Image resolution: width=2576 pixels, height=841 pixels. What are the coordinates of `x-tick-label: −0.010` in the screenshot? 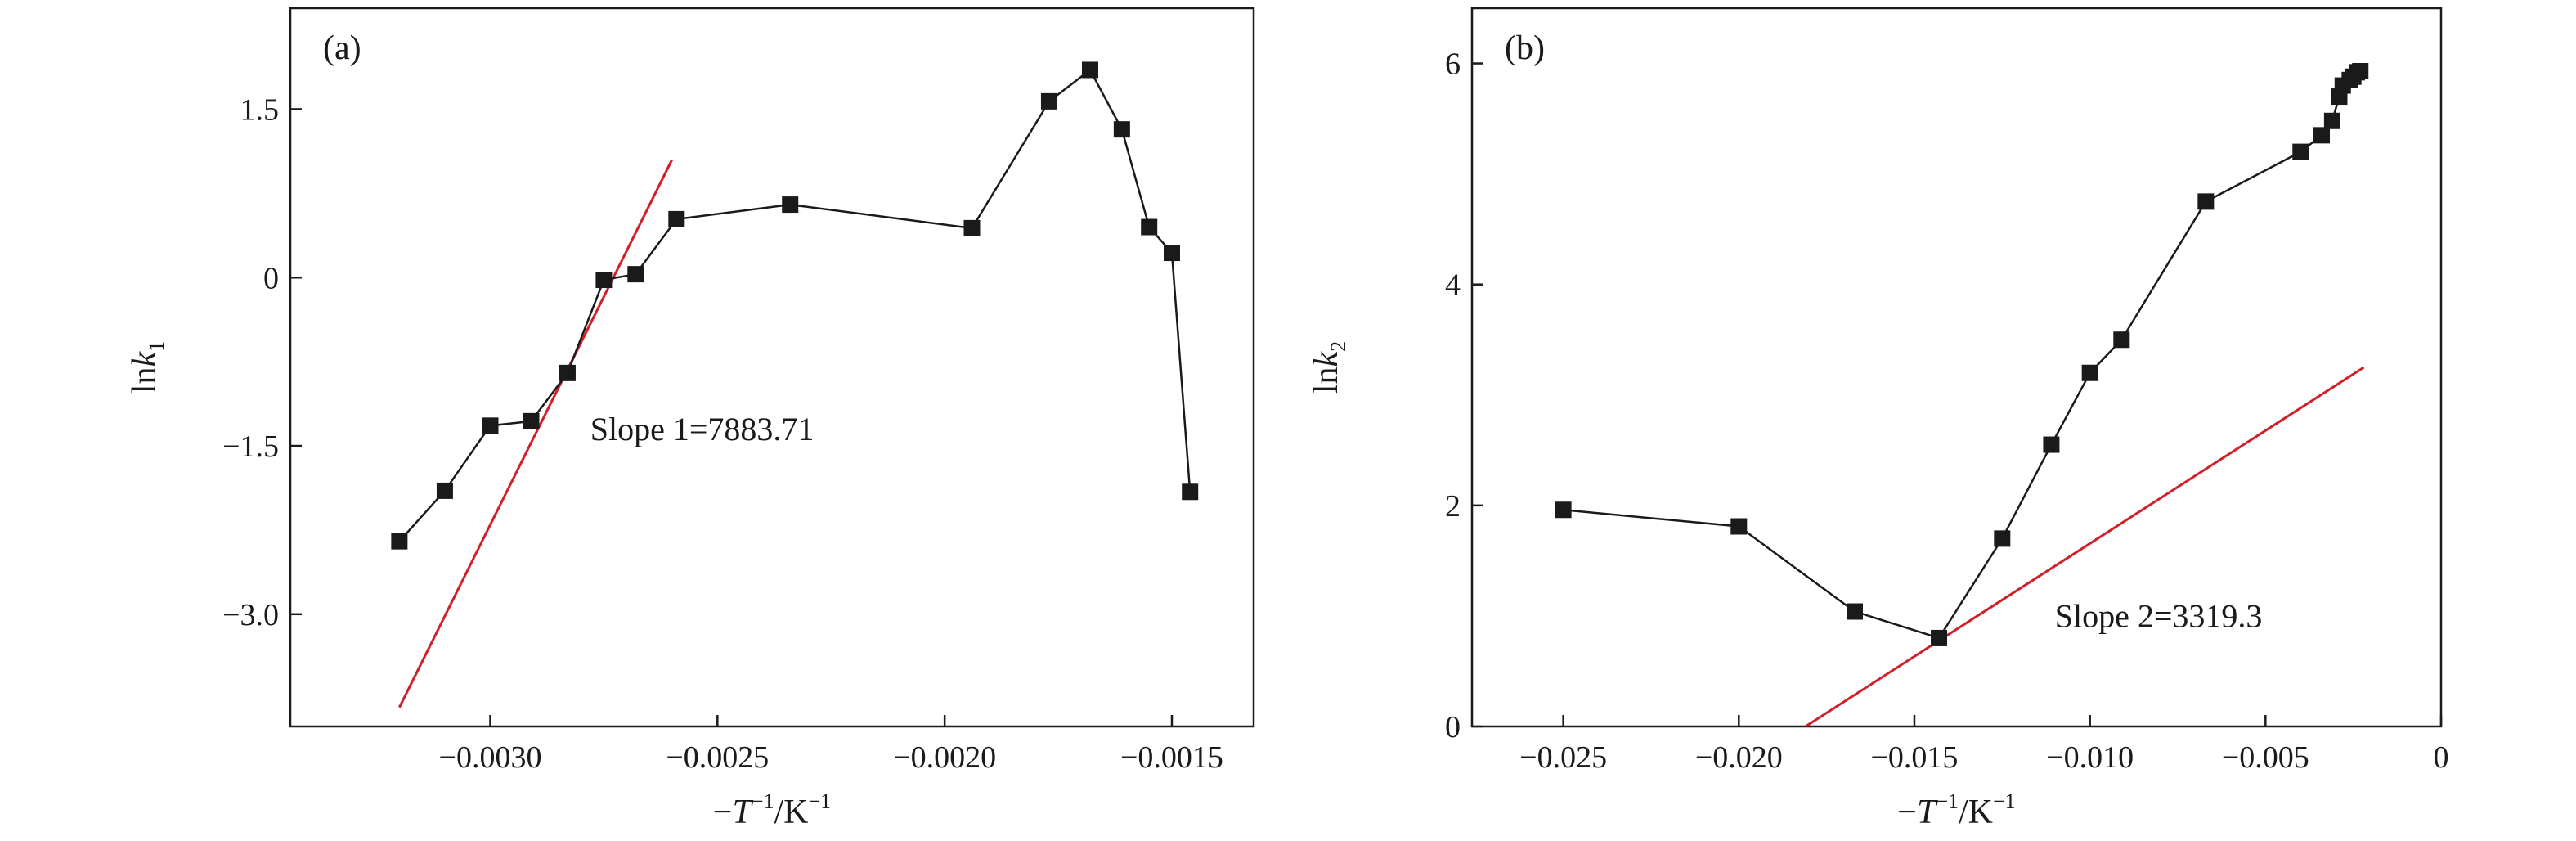 It's located at (2090, 757).